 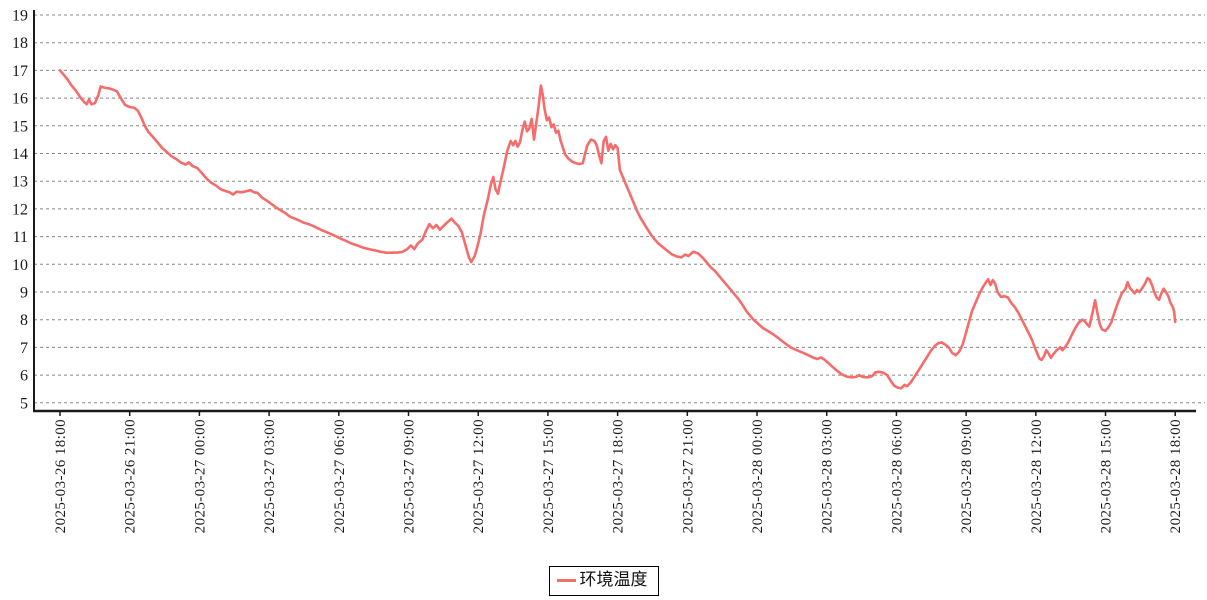 What do you see at coordinates (20, 99) in the screenshot?
I see `y-axis-tick-label: 16` at bounding box center [20, 99].